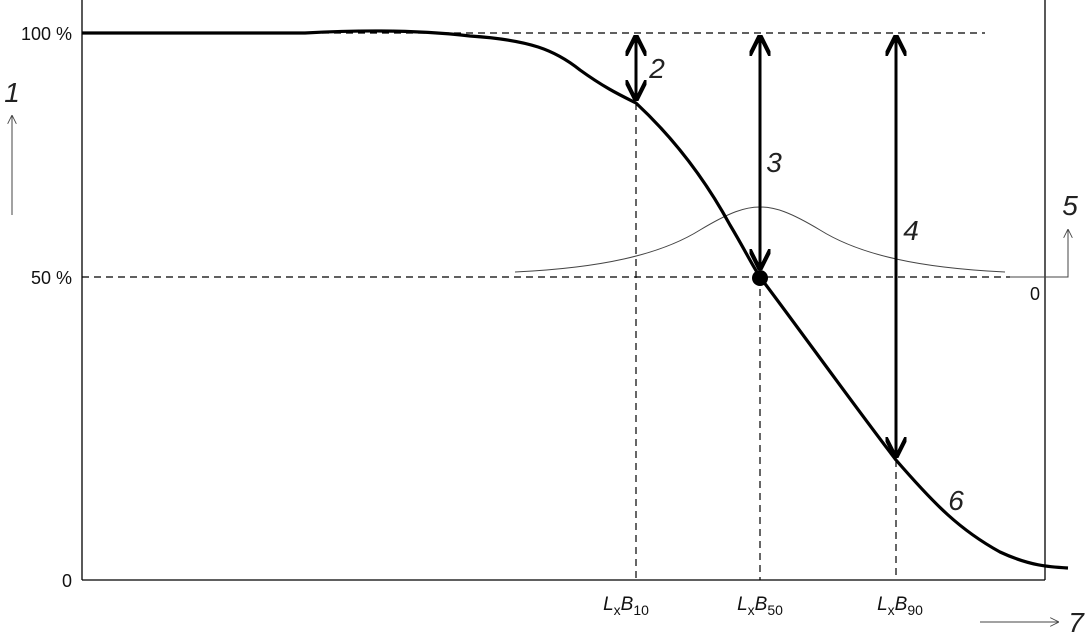 The width and height of the screenshot is (1089, 636). I want to click on x-labels: LxB10 LxB50 LxB90, so click(763, 606).